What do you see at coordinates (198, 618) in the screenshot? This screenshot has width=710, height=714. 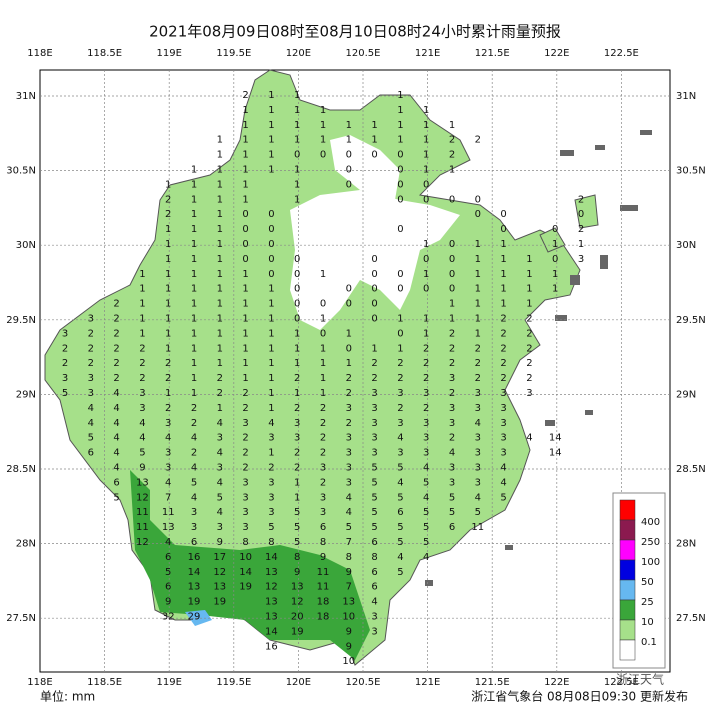 I see `rainstorm-area` at bounding box center [198, 618].